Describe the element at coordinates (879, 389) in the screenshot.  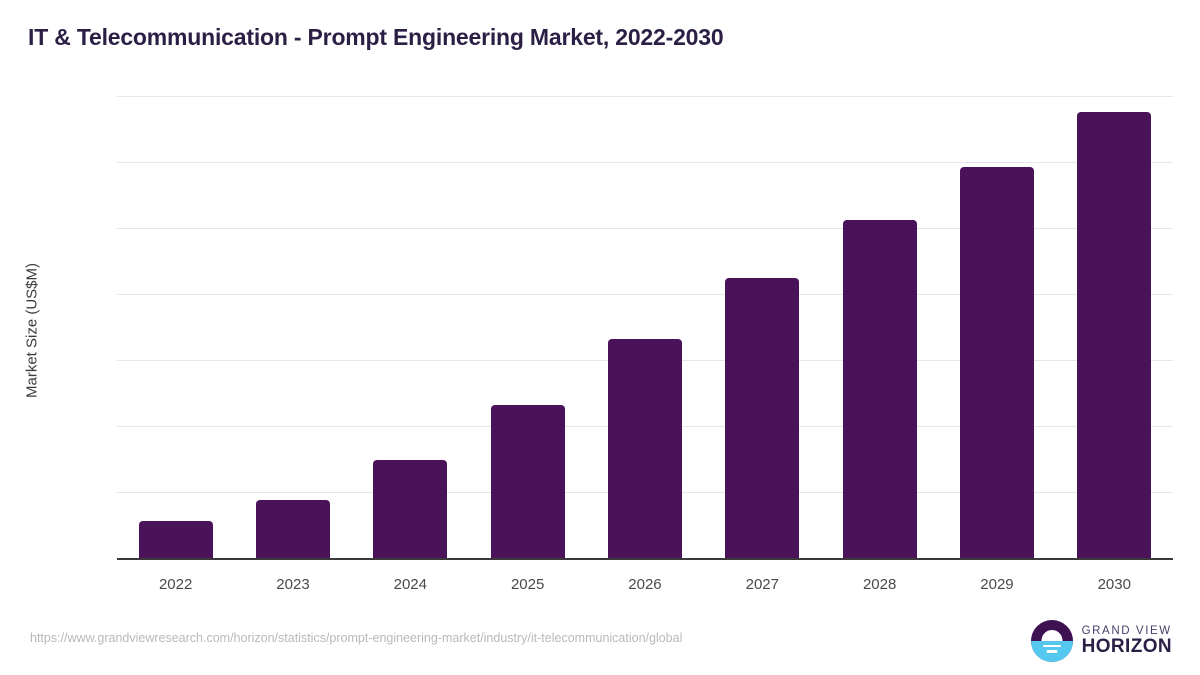
I see `bar-2028` at that location.